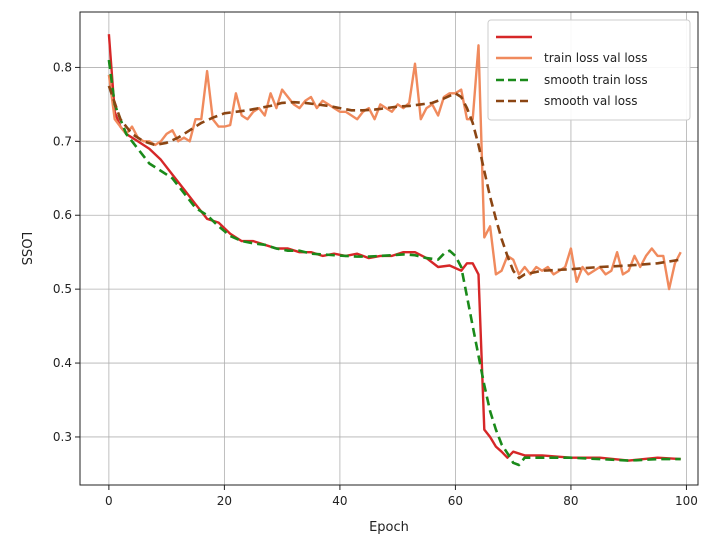  Describe the element at coordinates (25, 249) in the screenshot. I see `y-axis-title: LOSS` at that location.